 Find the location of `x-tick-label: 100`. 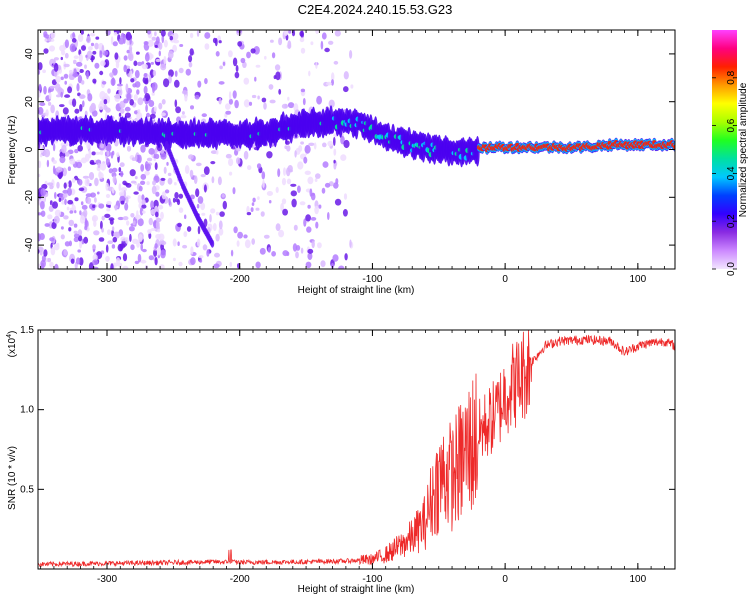

x-tick-label: 100 is located at coordinates (637, 579).